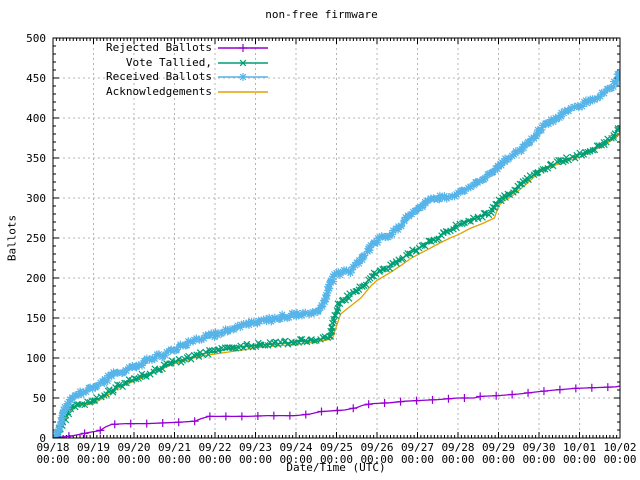 The image size is (640, 480). I want to click on x-tick-label-date: 09/25, so click(336, 447).